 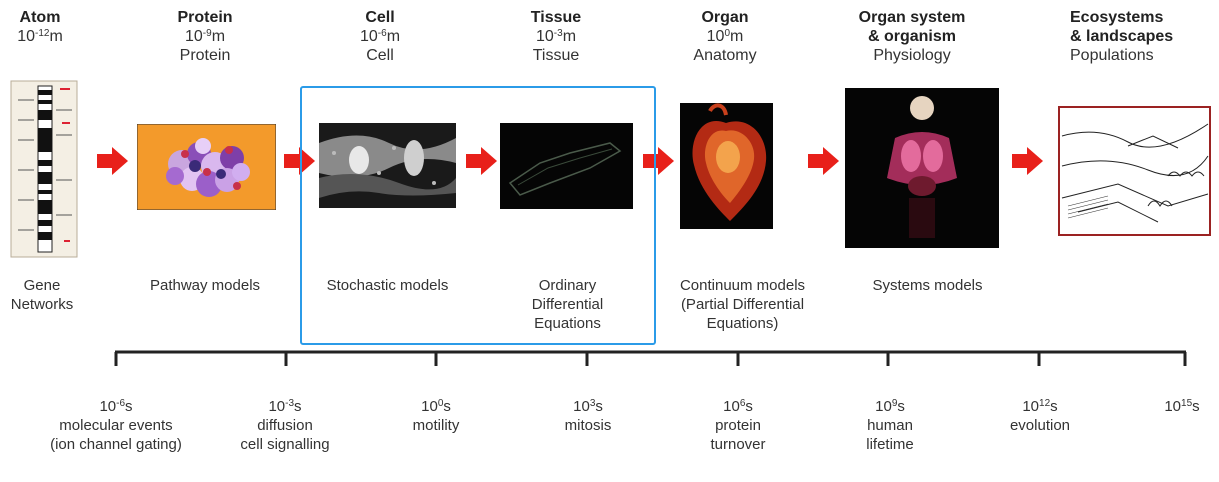 What do you see at coordinates (285, 406) in the screenshot?
I see `time-value: 10-3s` at bounding box center [285, 406].